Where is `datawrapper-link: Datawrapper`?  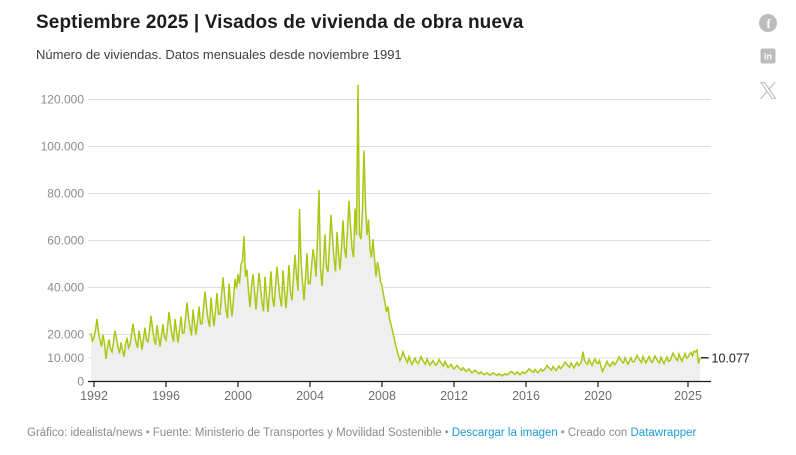 datawrapper-link: Datawrapper is located at coordinates (663, 433).